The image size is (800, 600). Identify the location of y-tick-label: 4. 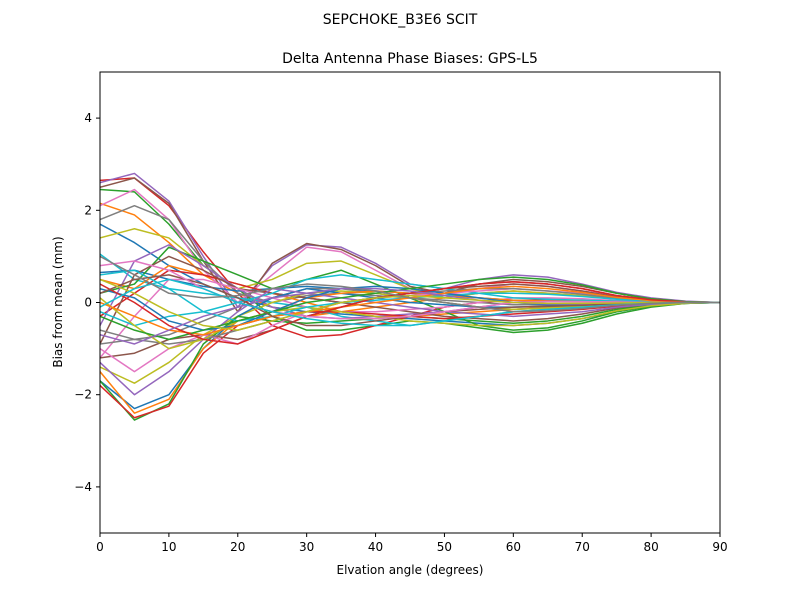
(88, 118).